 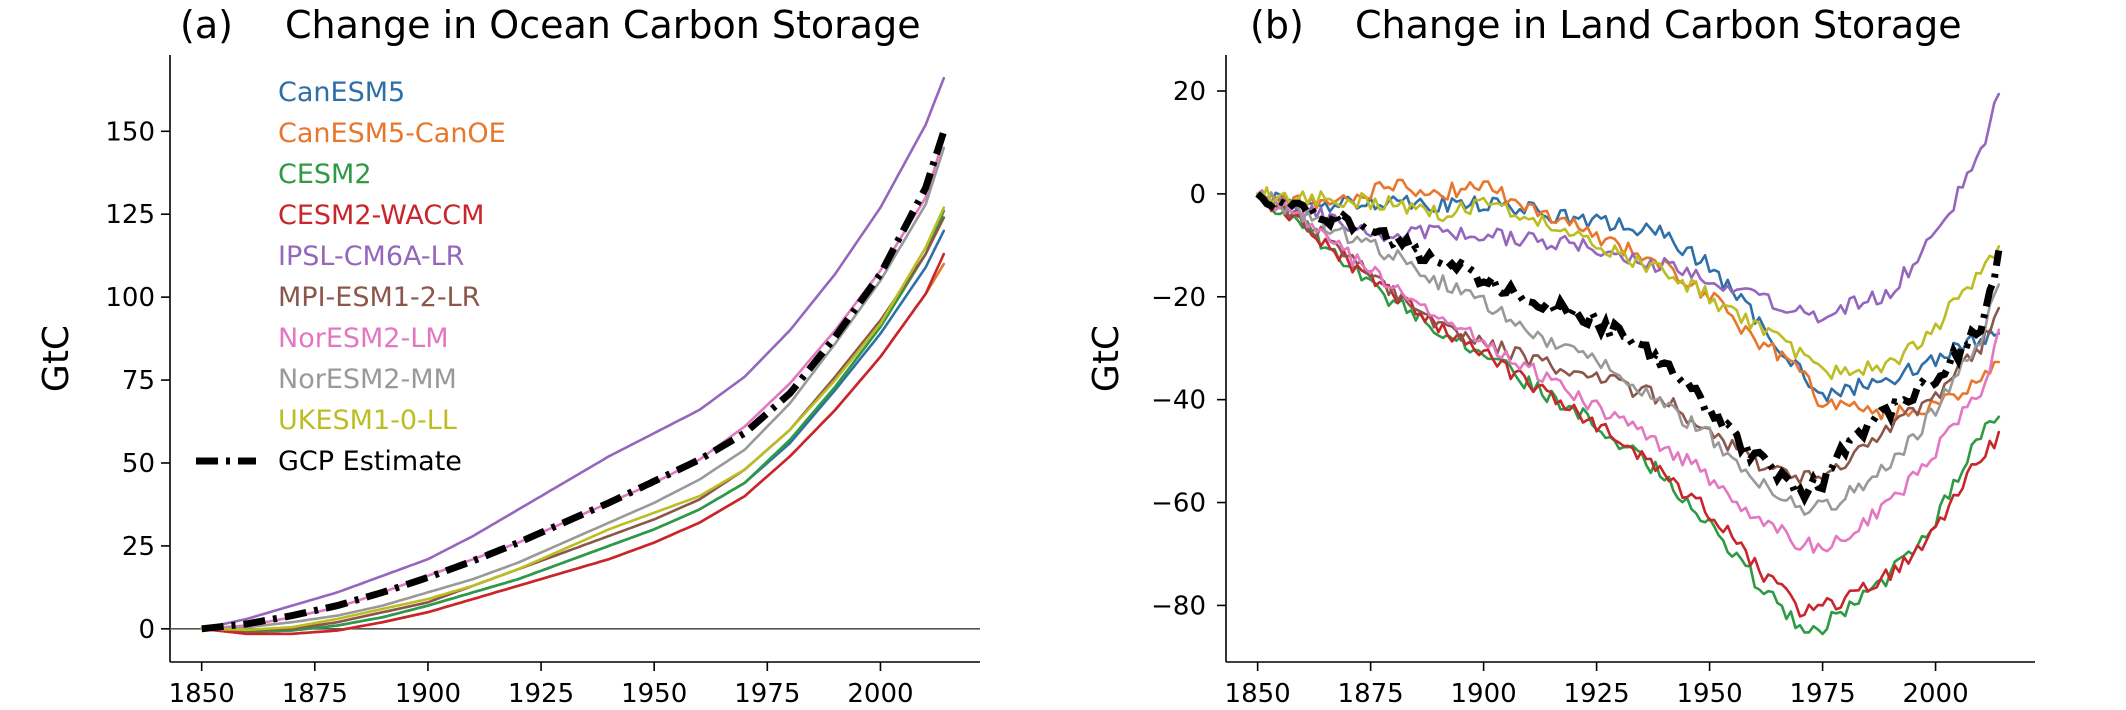 I want to click on series-line-canesm5-canoe, so click(x=1628, y=300).